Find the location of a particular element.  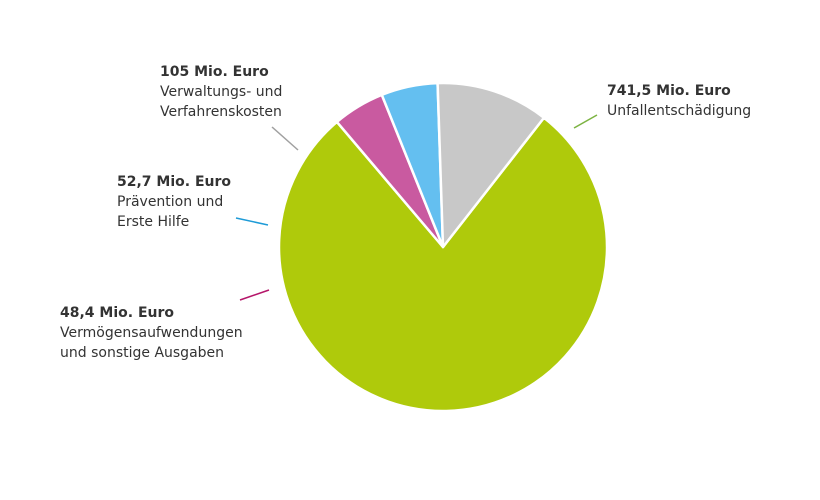

pie-slice is located at coordinates (491, 165).